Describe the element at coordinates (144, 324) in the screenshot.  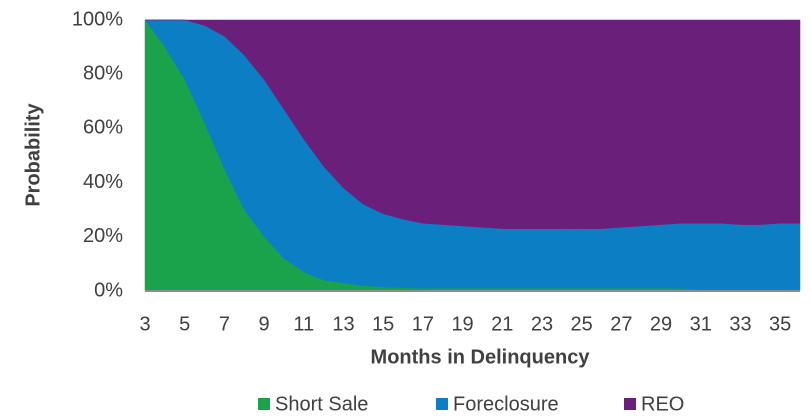
I see `x-tick-label: 3` at that location.